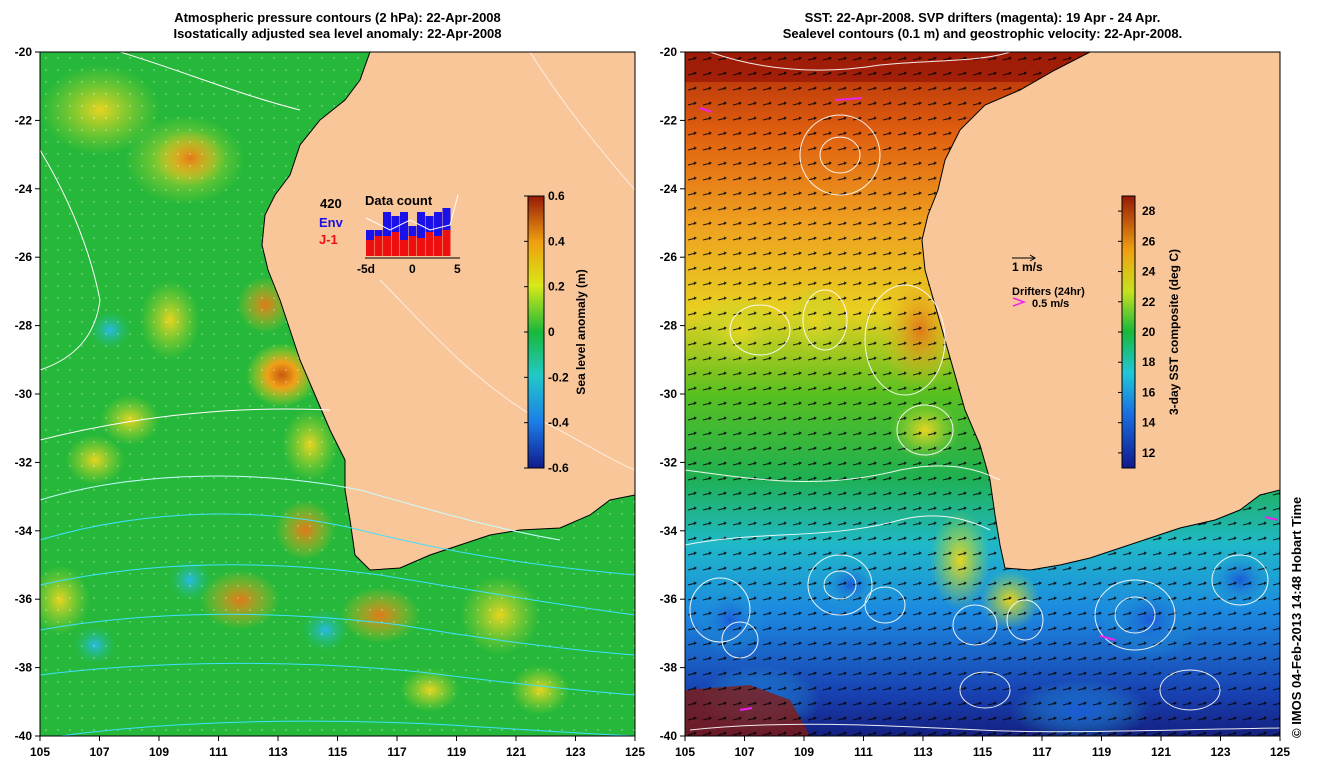  Describe the element at coordinates (558, 423) in the screenshot. I see `sla-cb-tick-label: -0.4` at that location.